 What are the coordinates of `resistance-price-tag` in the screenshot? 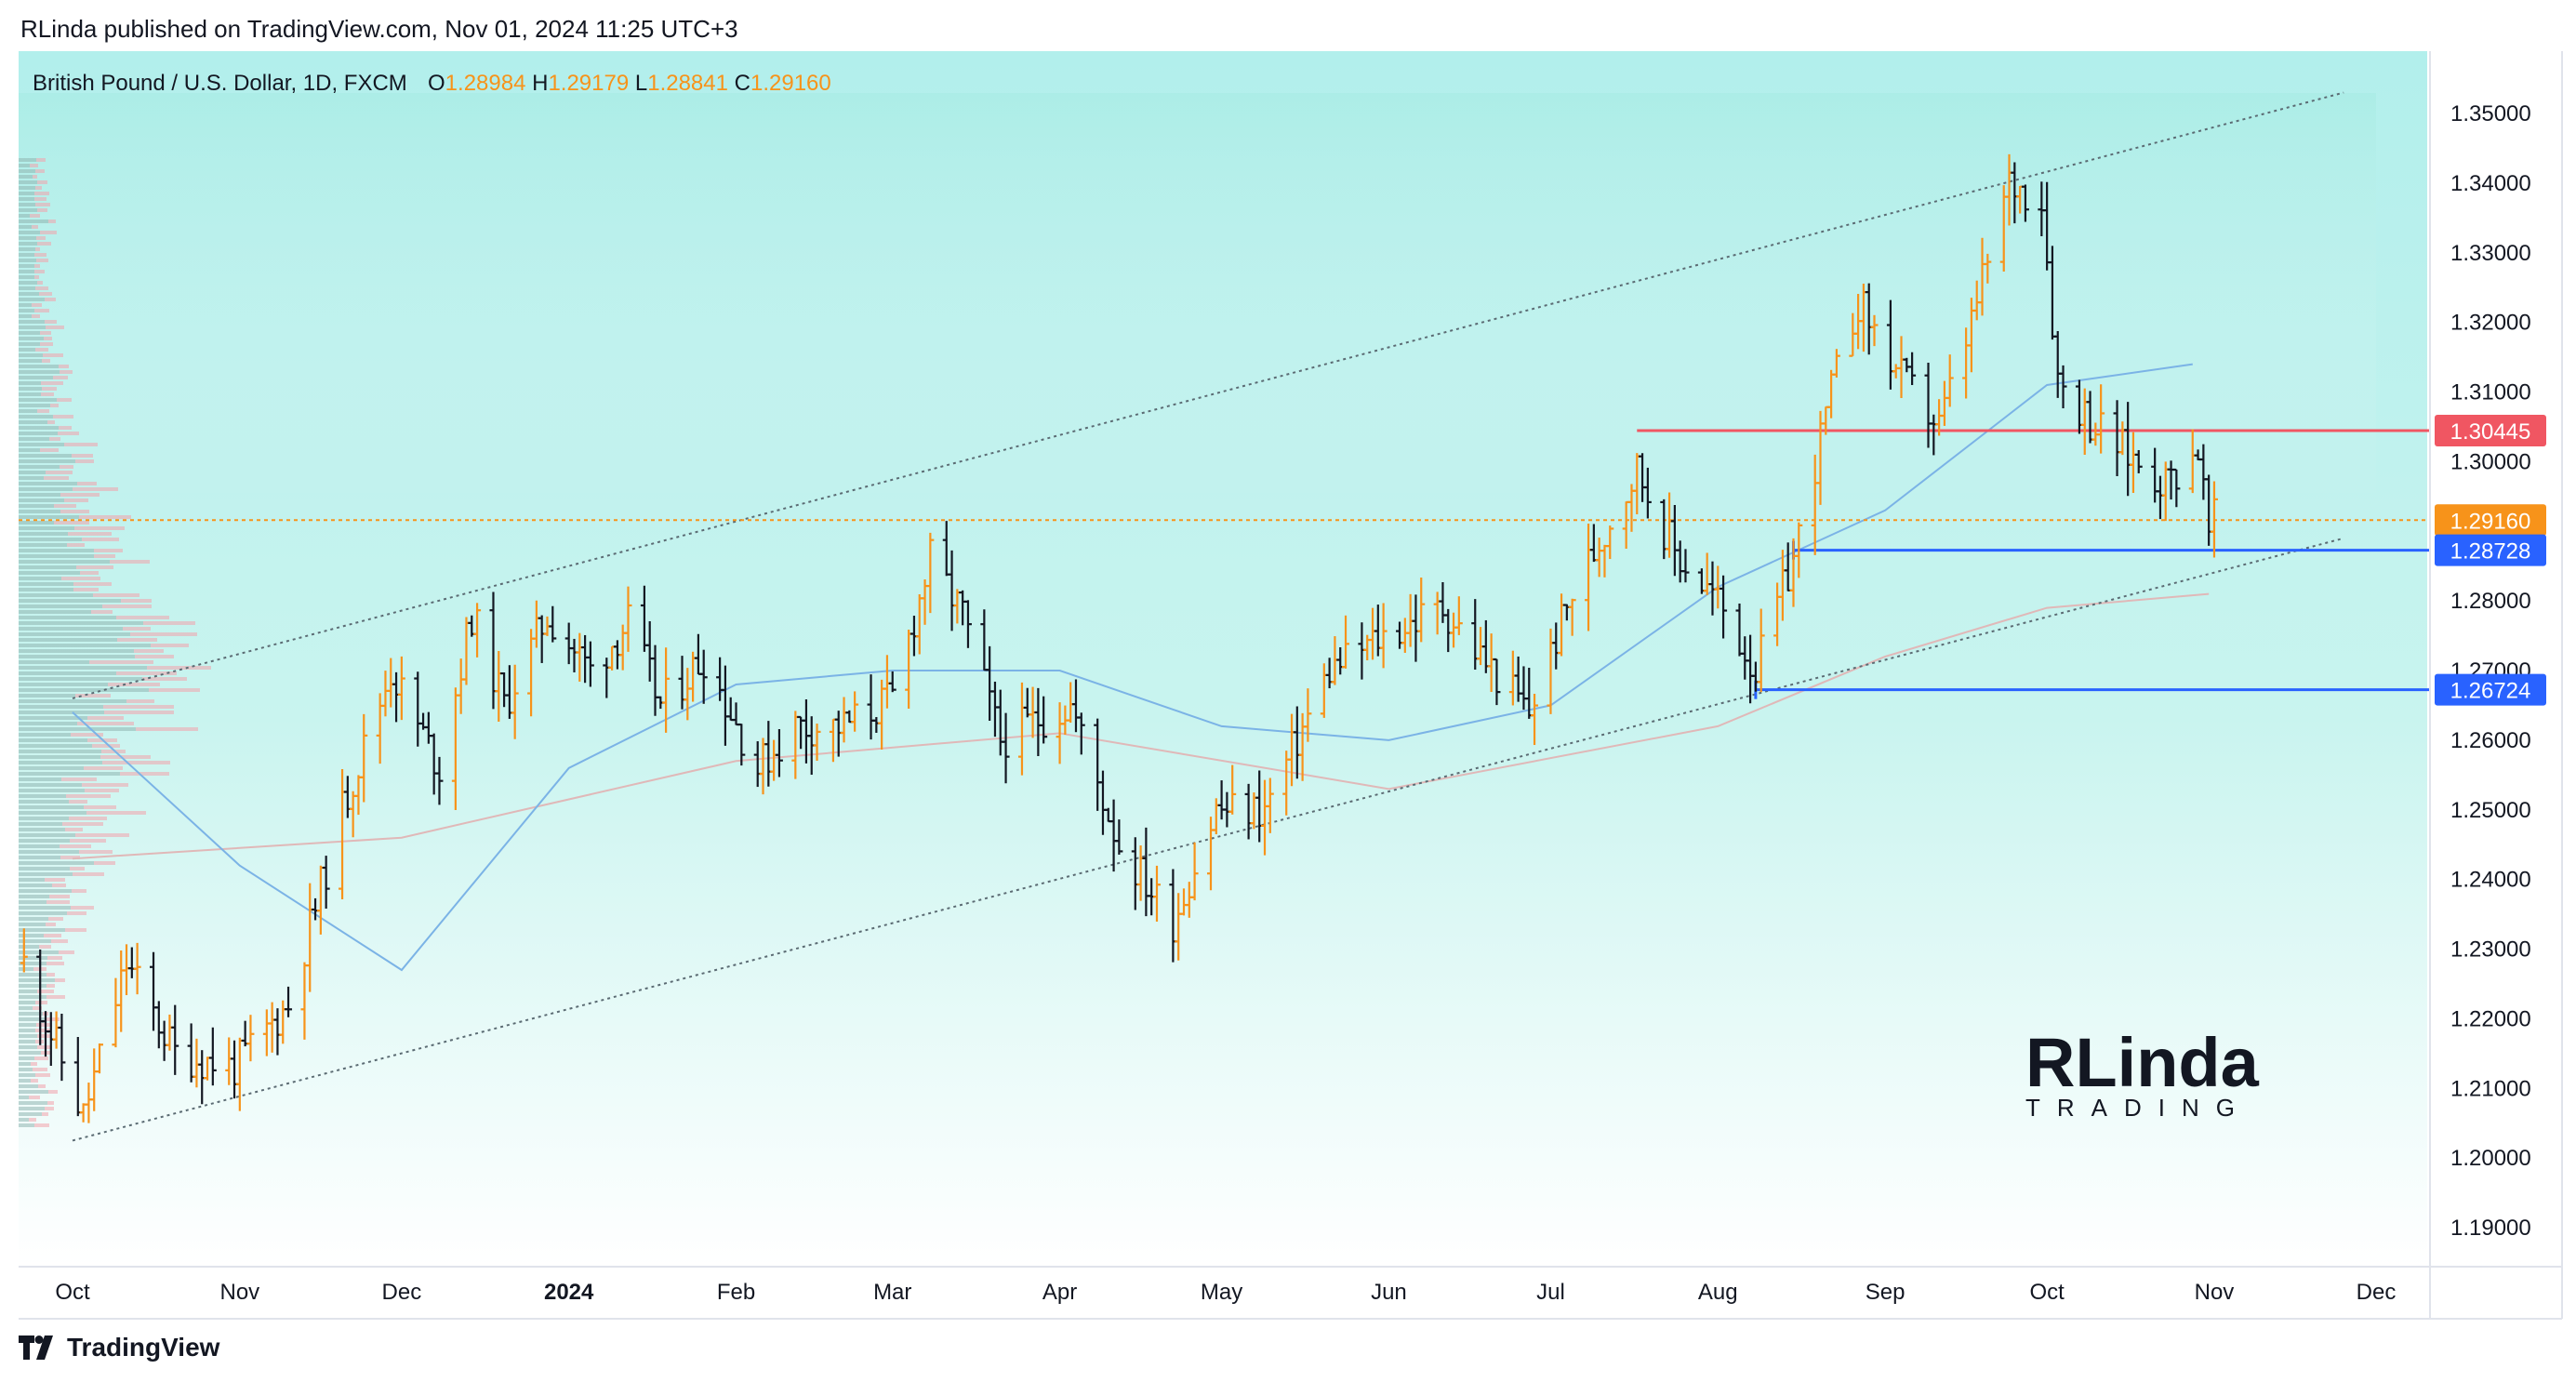 It's located at (2490, 431).